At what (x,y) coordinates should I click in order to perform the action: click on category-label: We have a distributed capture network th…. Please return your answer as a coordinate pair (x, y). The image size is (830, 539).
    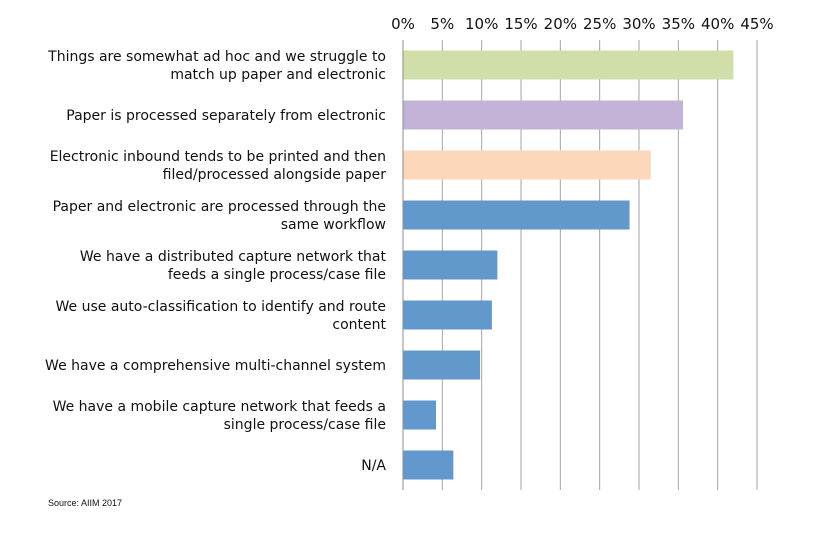
    Looking at the image, I should click on (233, 257).